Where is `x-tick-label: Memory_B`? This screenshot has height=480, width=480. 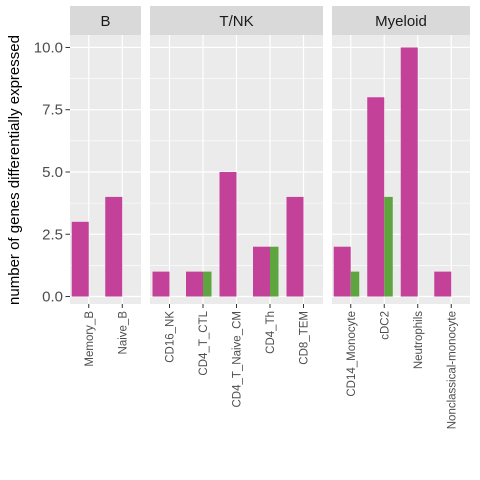
x-tick-label: Memory_B is located at coordinates (90, 339).